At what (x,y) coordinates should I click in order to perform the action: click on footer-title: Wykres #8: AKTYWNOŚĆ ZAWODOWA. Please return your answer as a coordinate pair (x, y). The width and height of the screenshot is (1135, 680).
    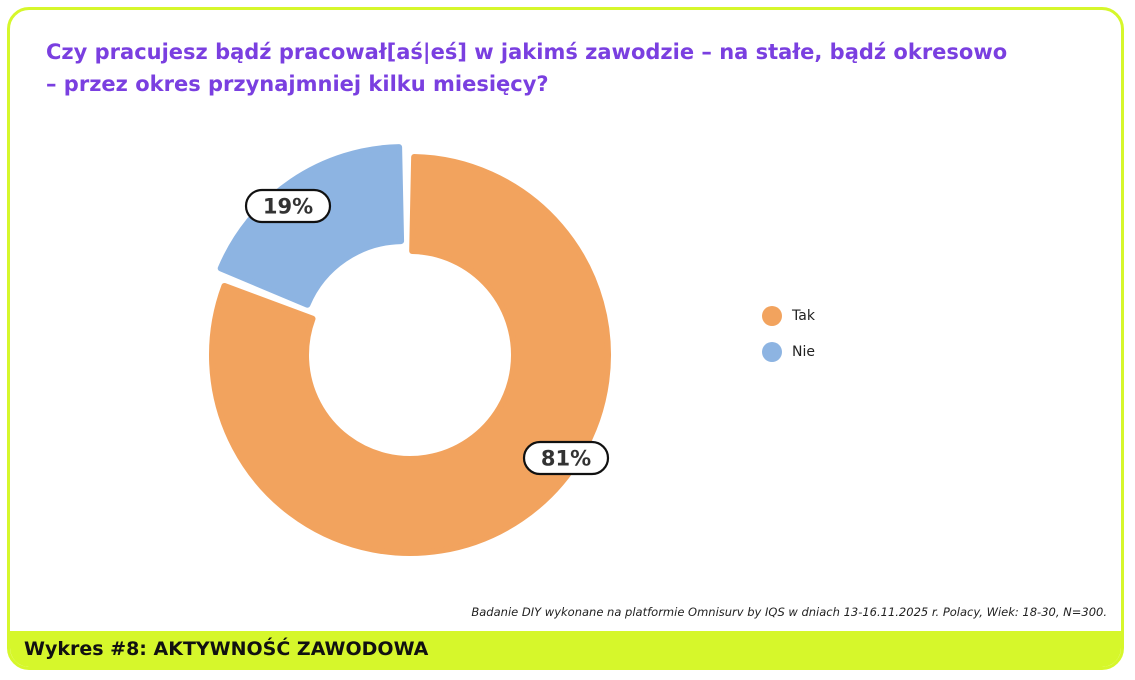
    Looking at the image, I should click on (226, 649).